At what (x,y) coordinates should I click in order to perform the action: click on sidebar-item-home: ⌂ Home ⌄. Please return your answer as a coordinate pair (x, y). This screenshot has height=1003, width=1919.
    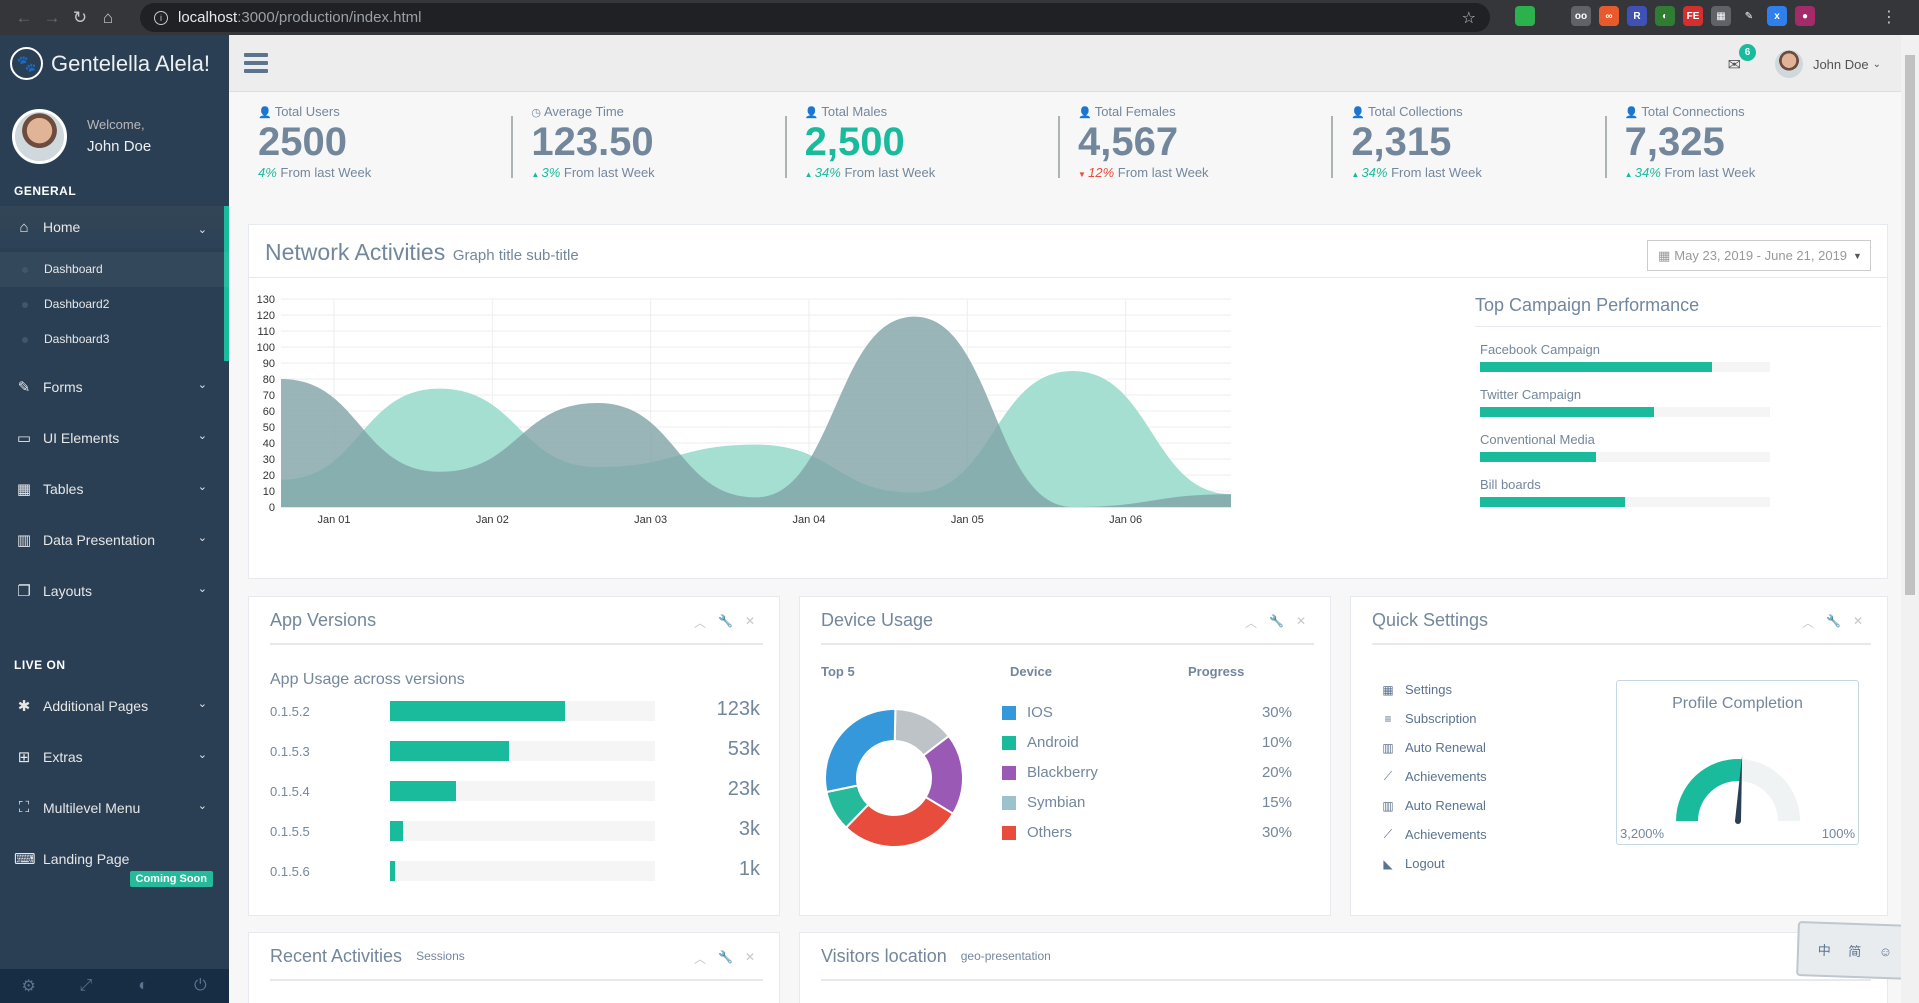
    Looking at the image, I should click on (114, 227).